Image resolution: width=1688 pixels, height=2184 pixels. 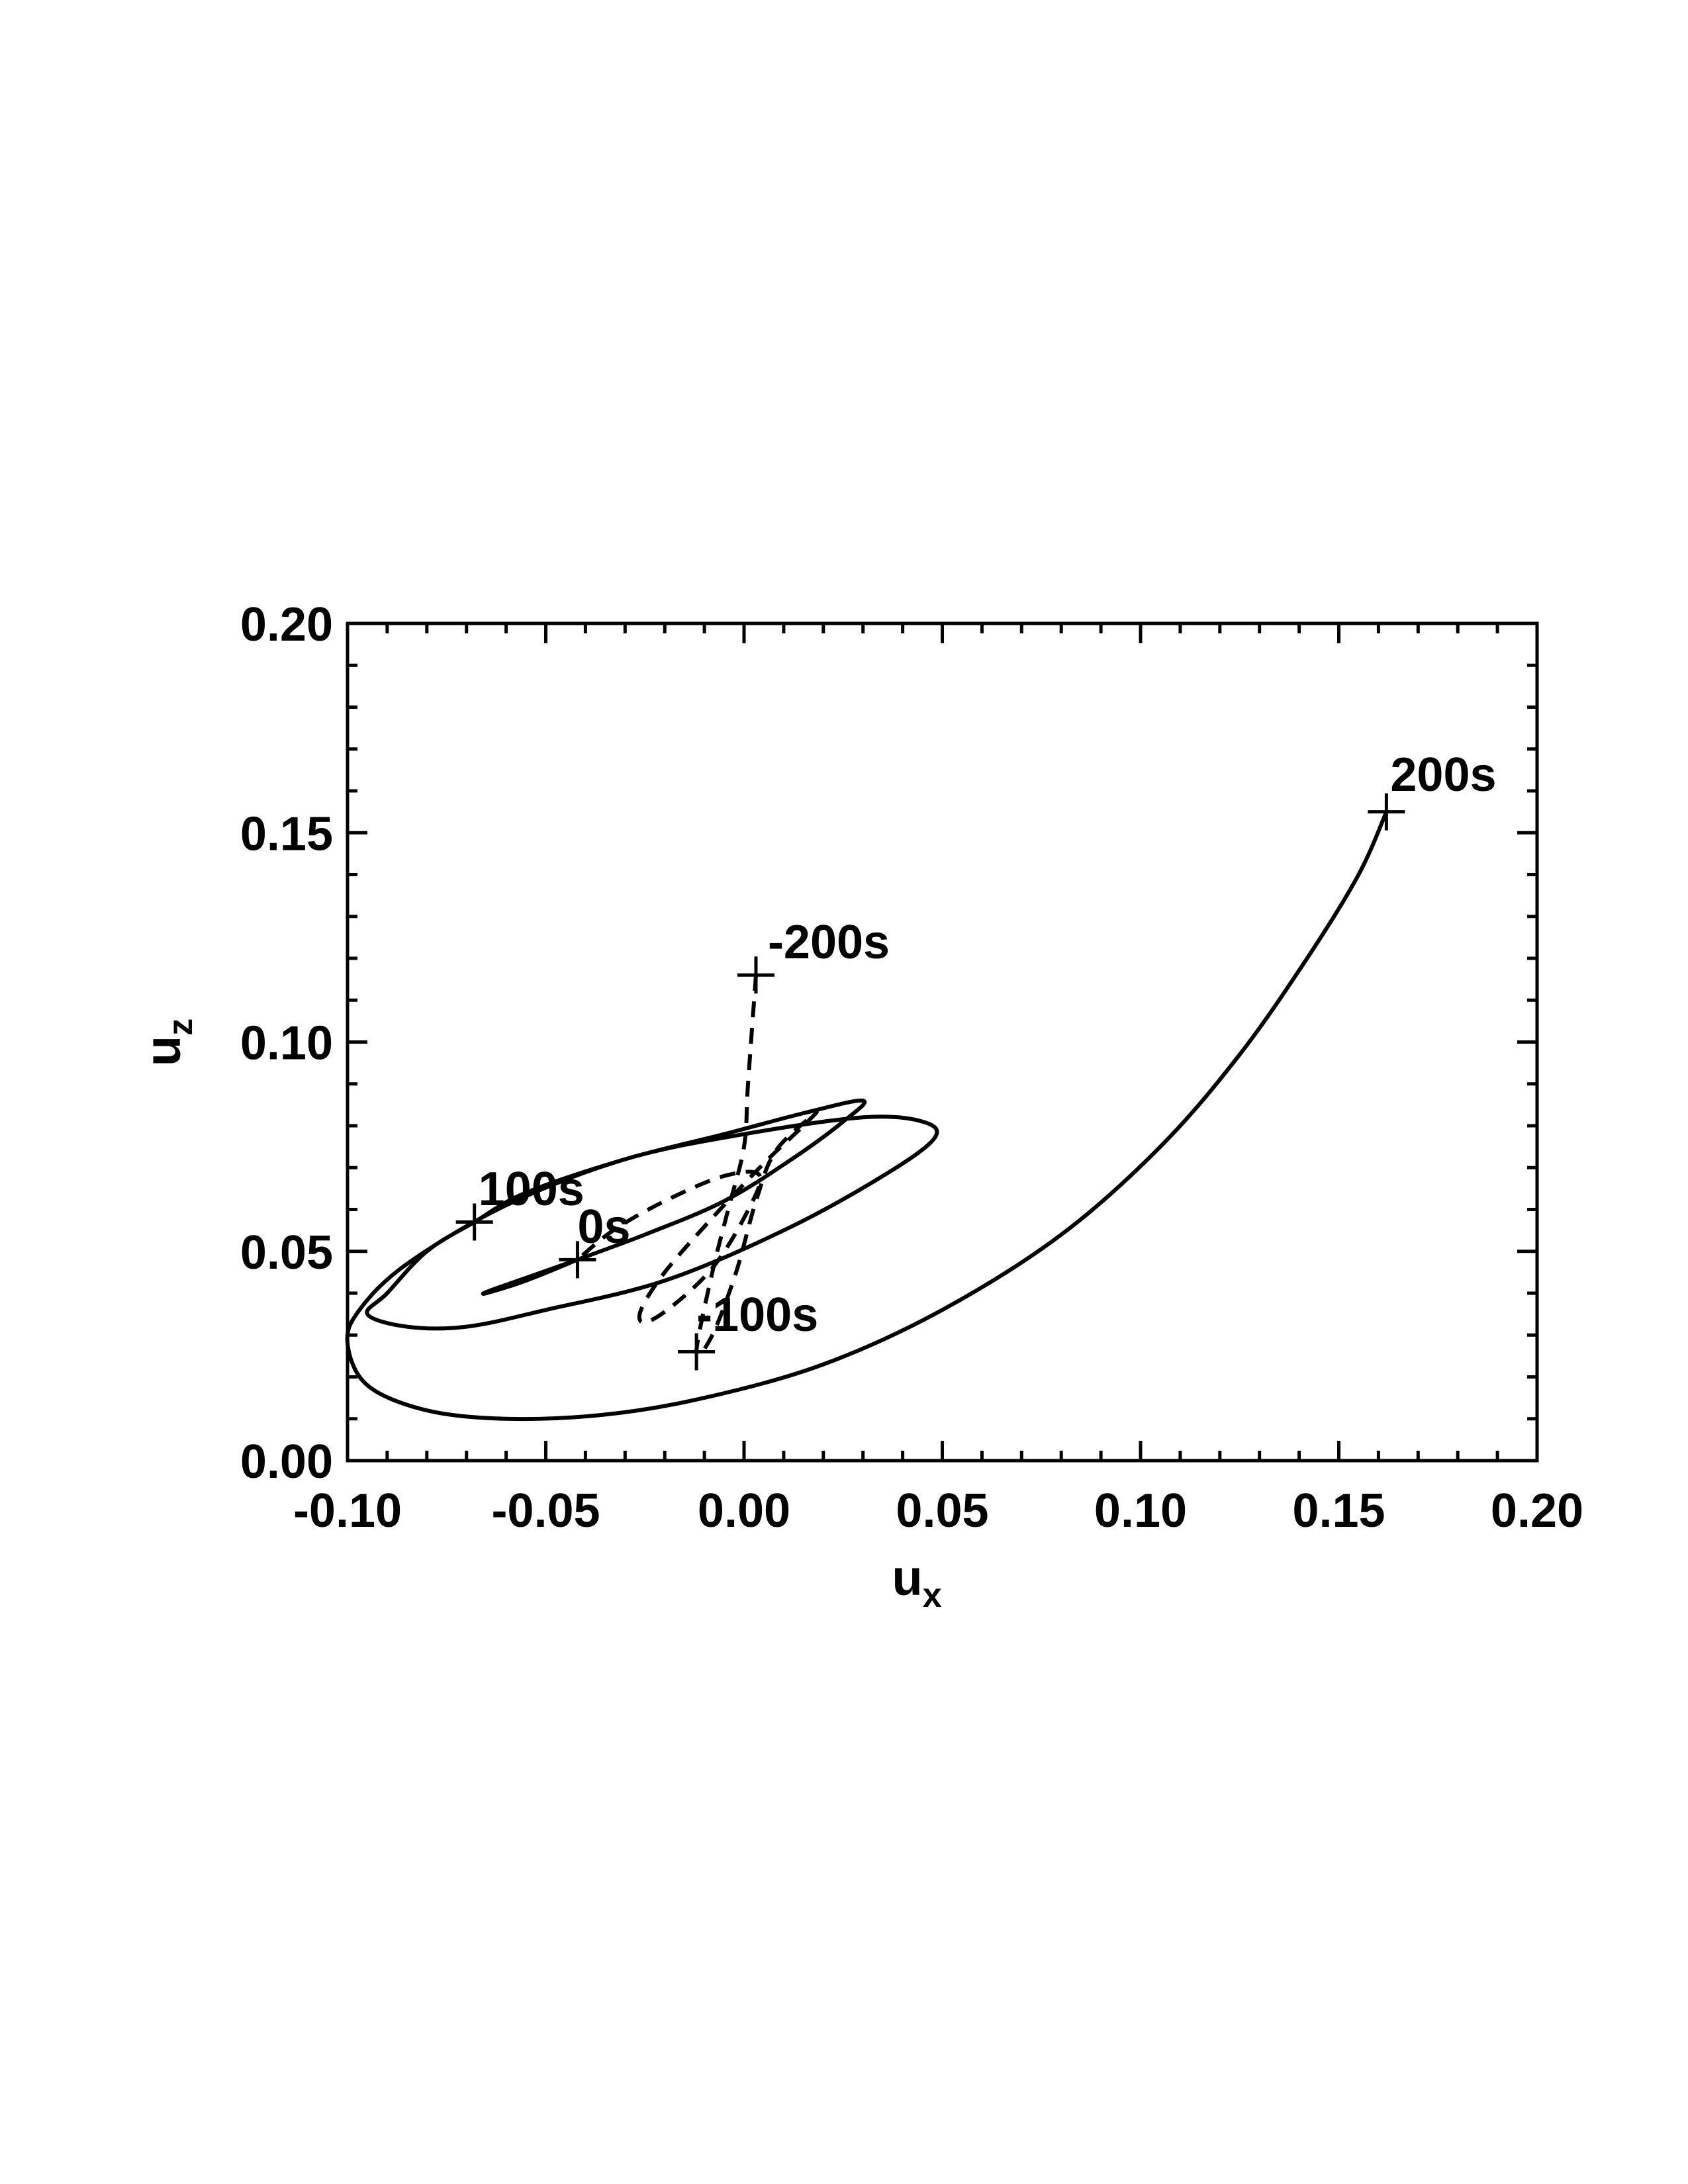 I want to click on time-marker: -100s, so click(x=748, y=1330).